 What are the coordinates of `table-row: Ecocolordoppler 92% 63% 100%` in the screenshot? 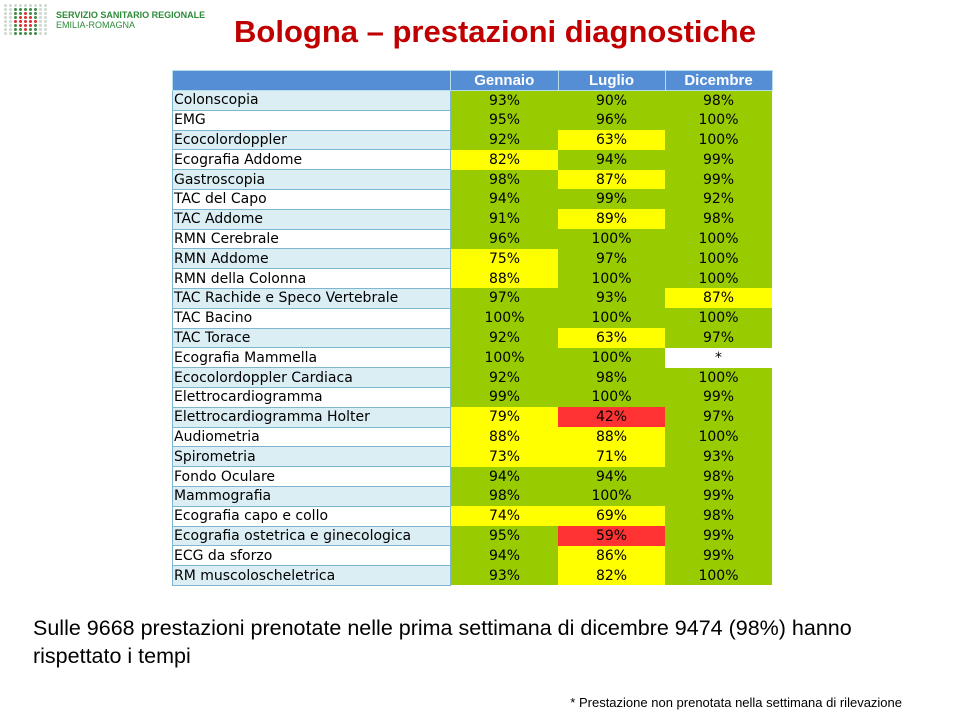 It's located at (472, 140).